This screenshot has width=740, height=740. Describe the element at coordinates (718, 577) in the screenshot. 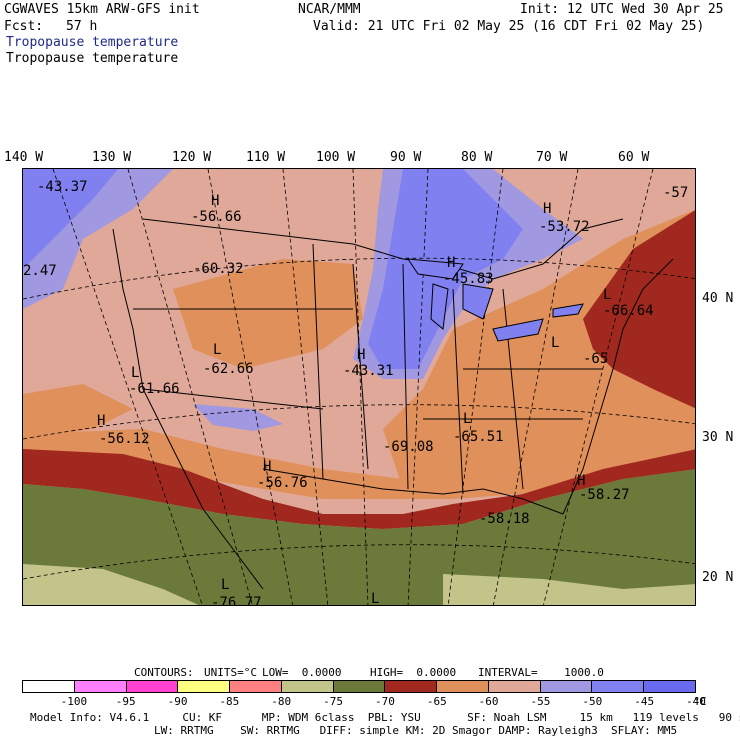

I see `lat-label: 20 N` at that location.